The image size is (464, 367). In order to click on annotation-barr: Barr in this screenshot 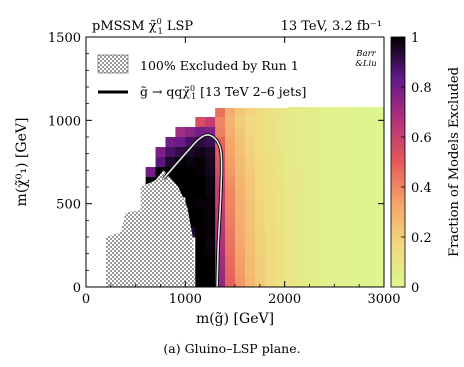, I will do `click(365, 54)`.